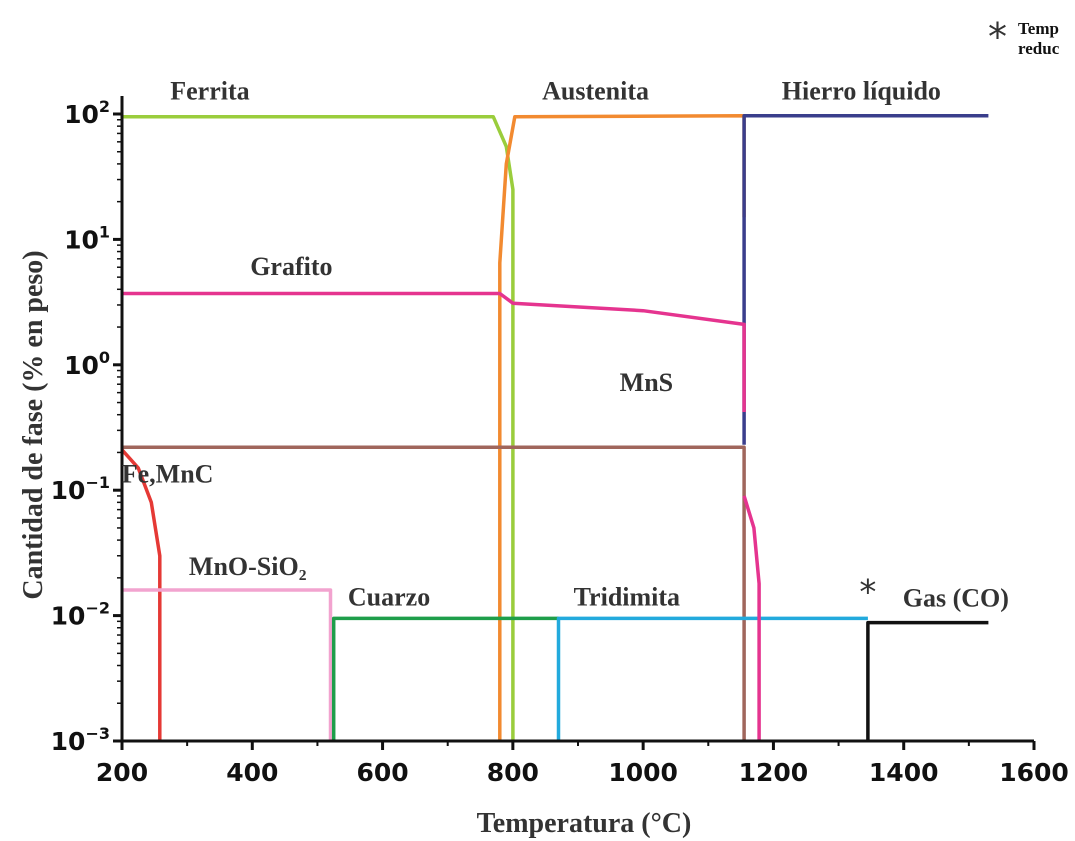 This screenshot has width=1075, height=841. What do you see at coordinates (434, 351) in the screenshot?
I see `series-line-grafito` at bounding box center [434, 351].